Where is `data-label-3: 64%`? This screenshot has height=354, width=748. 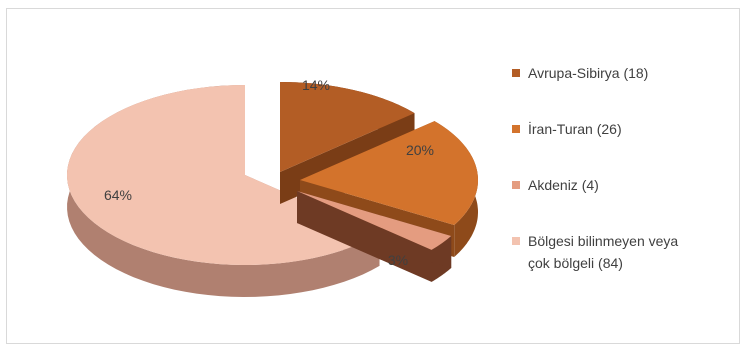 data-label-3: 64% is located at coordinates (118, 195).